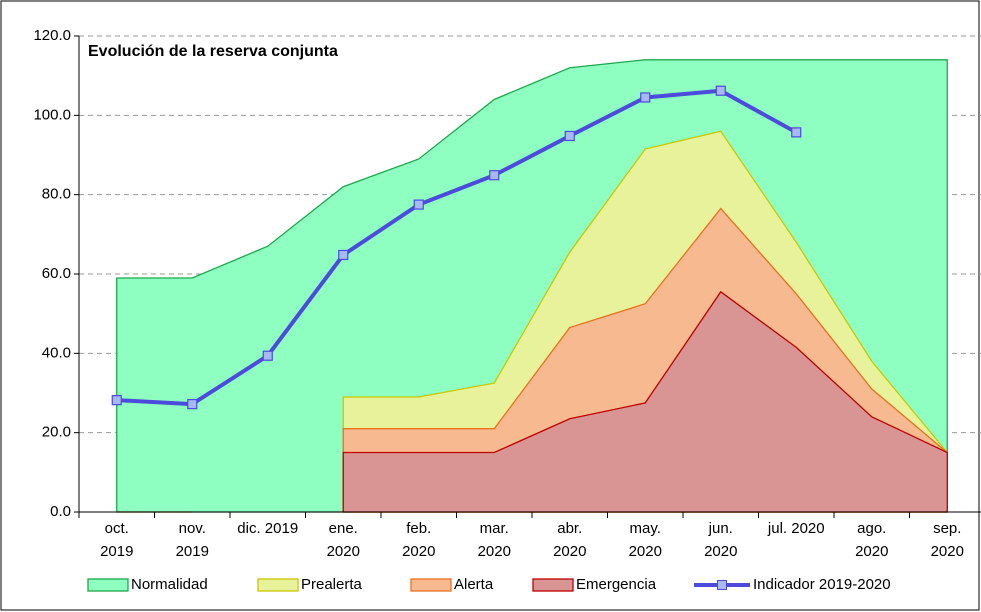  I want to click on legend-label: Indicador 2019-2020, so click(822, 584).